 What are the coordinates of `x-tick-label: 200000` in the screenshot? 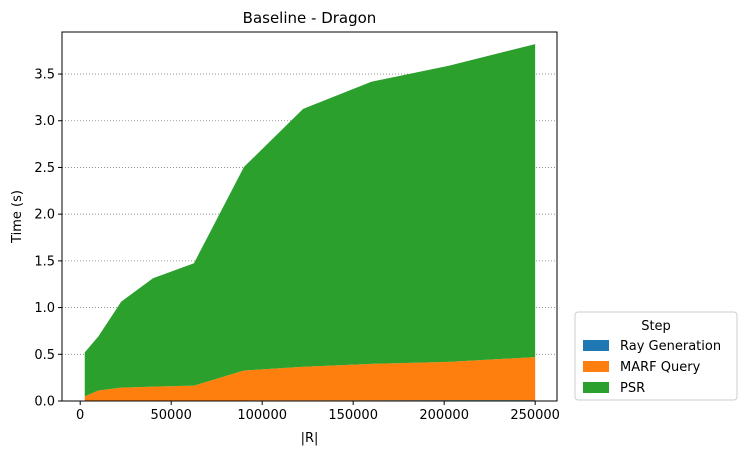 It's located at (444, 415).